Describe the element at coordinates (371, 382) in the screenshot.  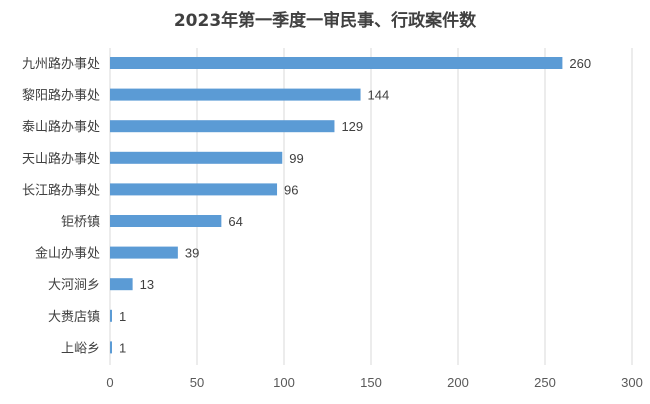
I see `x-tick-label-150: 150` at that location.